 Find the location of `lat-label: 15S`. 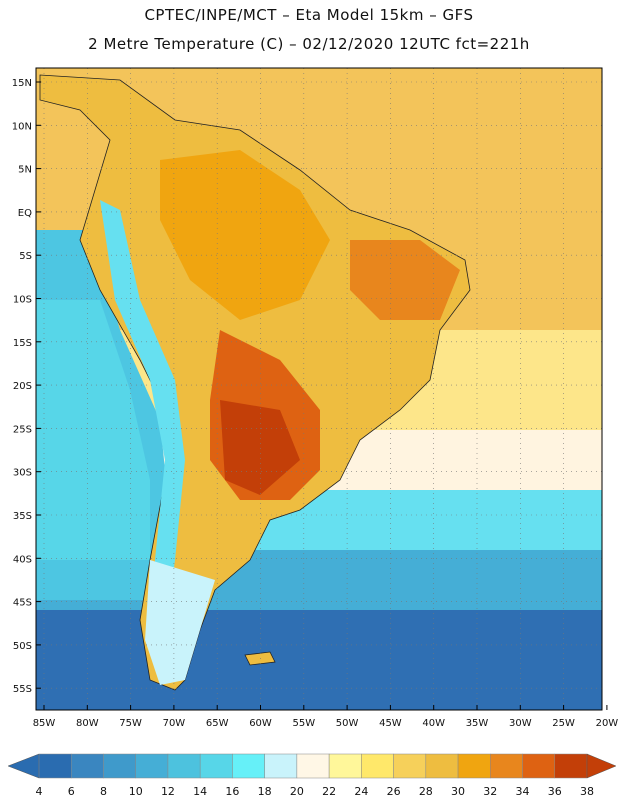

lat-label: 15S is located at coordinates (22, 343).